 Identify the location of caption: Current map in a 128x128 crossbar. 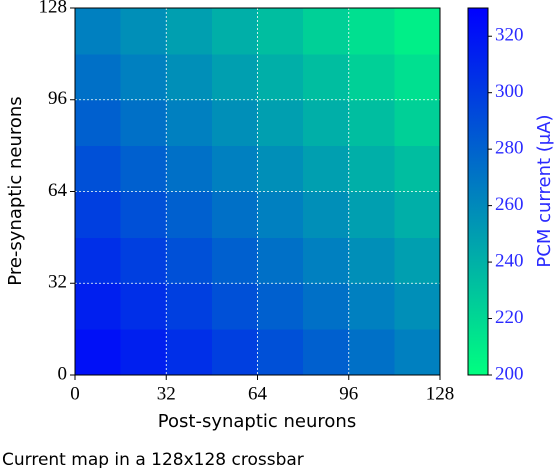
(153, 459).